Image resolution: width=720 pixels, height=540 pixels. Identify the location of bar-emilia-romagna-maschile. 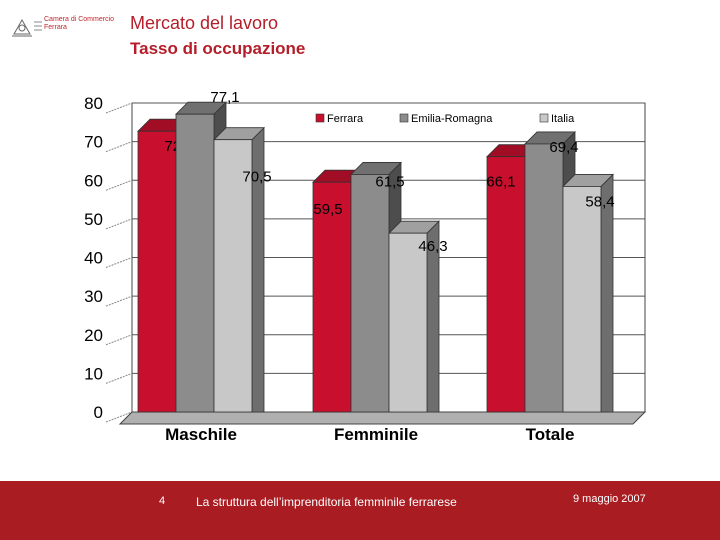
(195, 263).